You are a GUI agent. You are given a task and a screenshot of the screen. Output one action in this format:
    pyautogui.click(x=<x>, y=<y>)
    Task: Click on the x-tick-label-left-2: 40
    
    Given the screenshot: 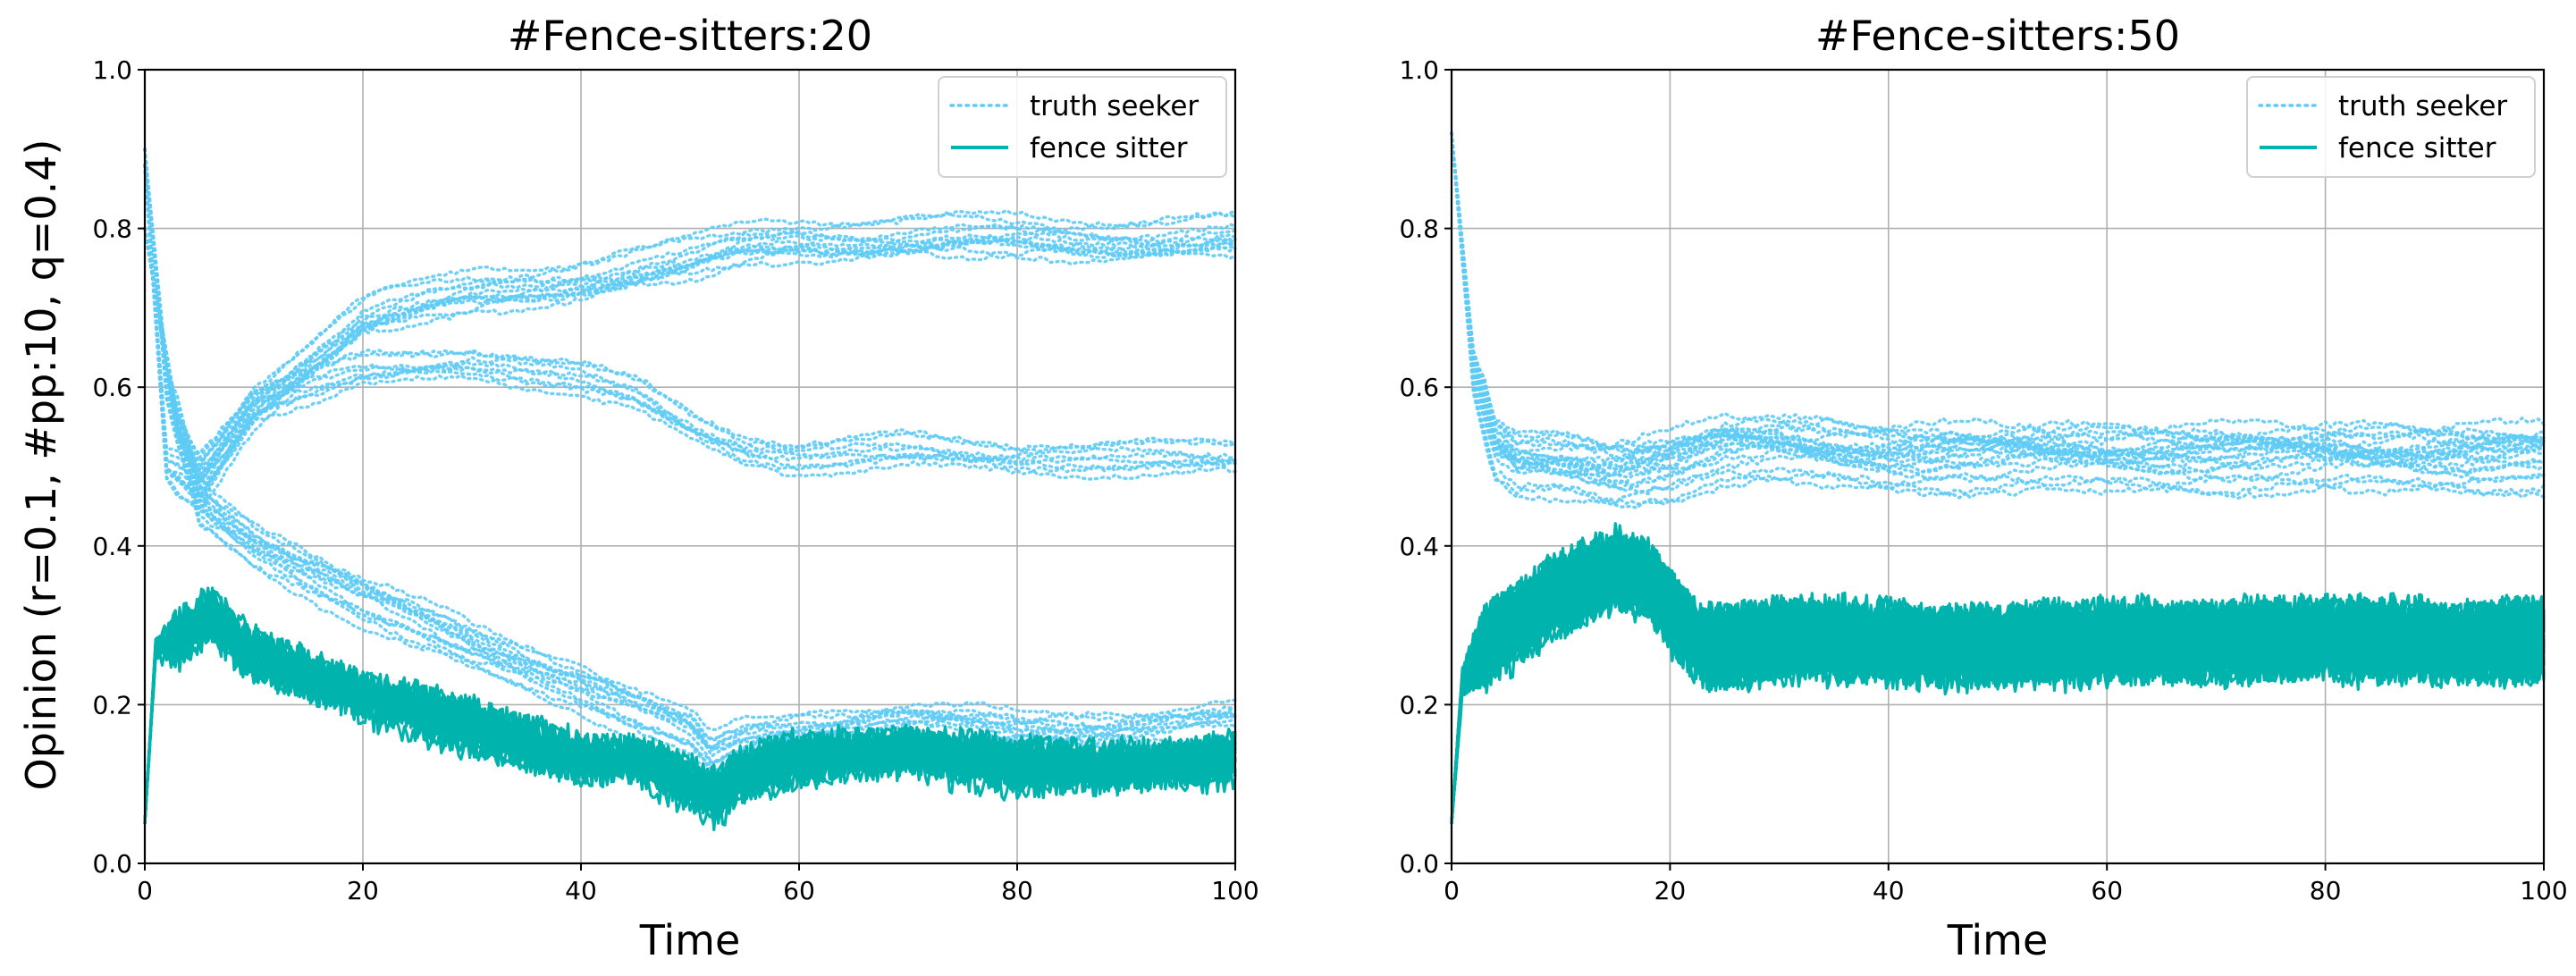 What is the action you would take?
    pyautogui.click(x=581, y=891)
    